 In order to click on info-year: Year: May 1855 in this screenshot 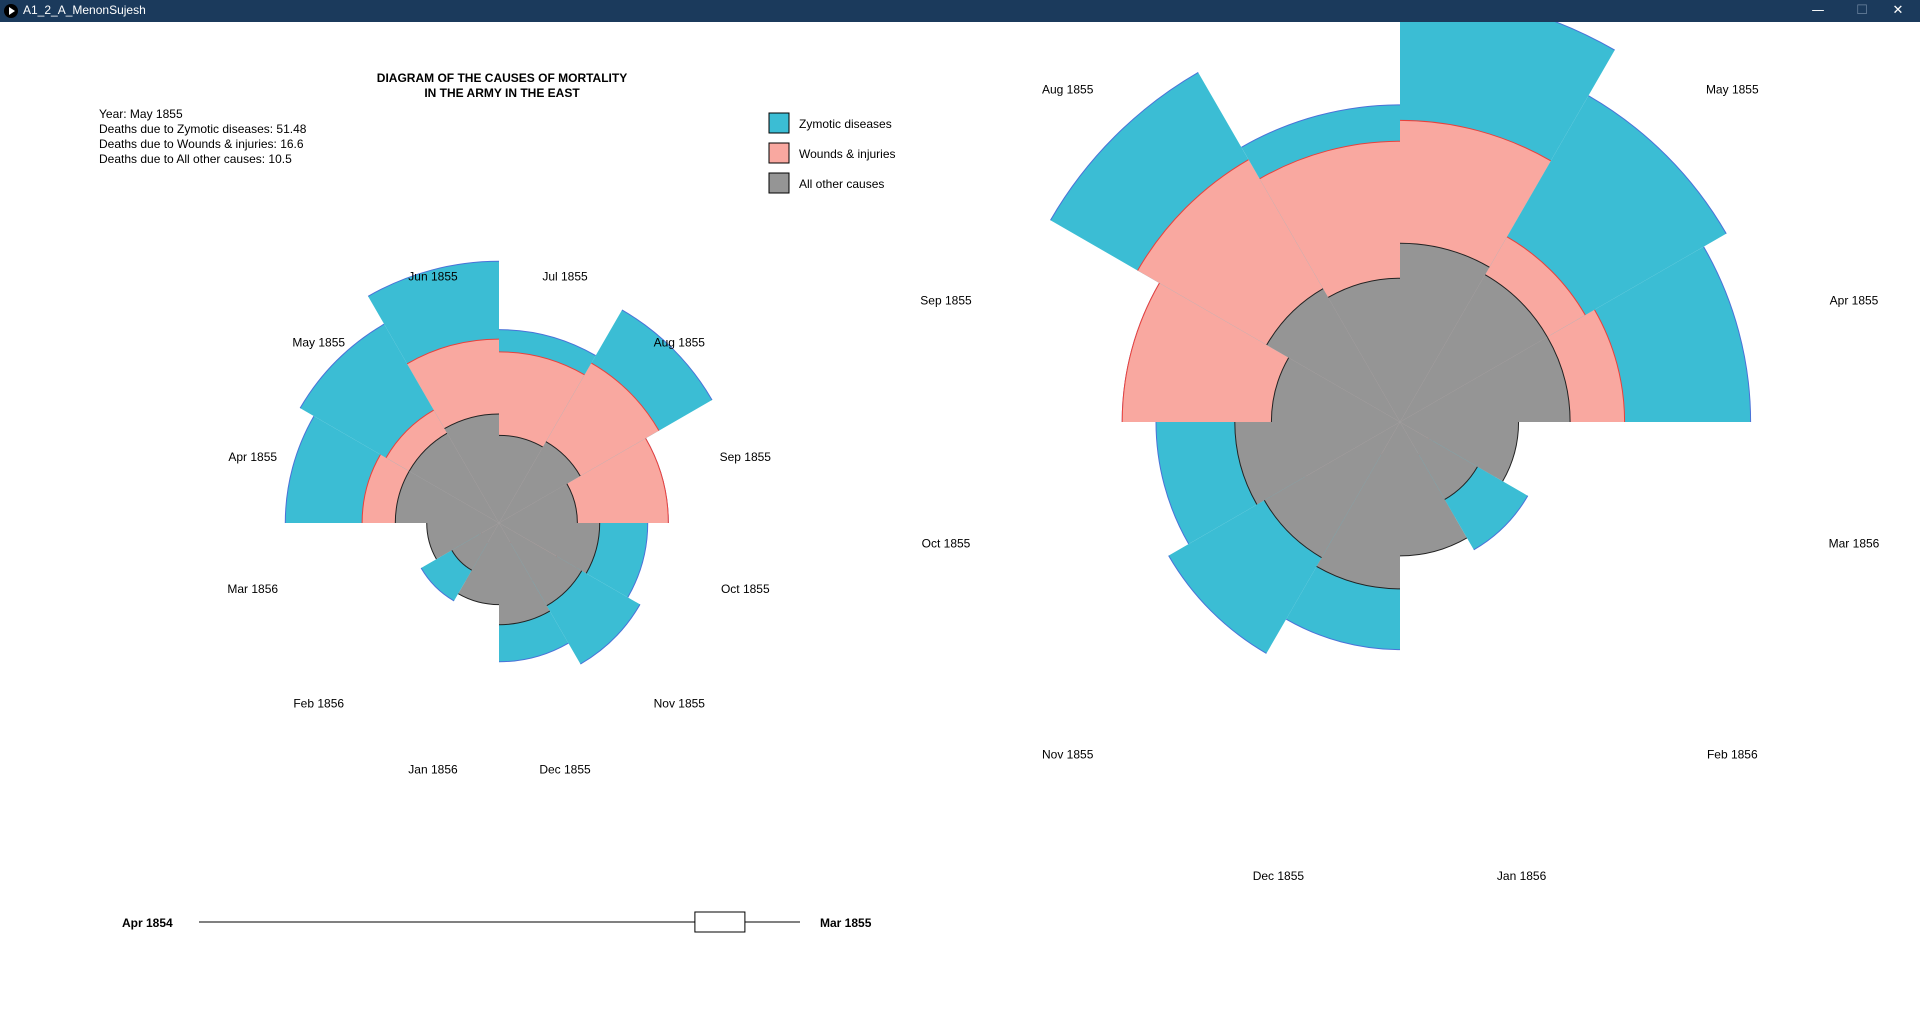, I will do `click(141, 114)`.